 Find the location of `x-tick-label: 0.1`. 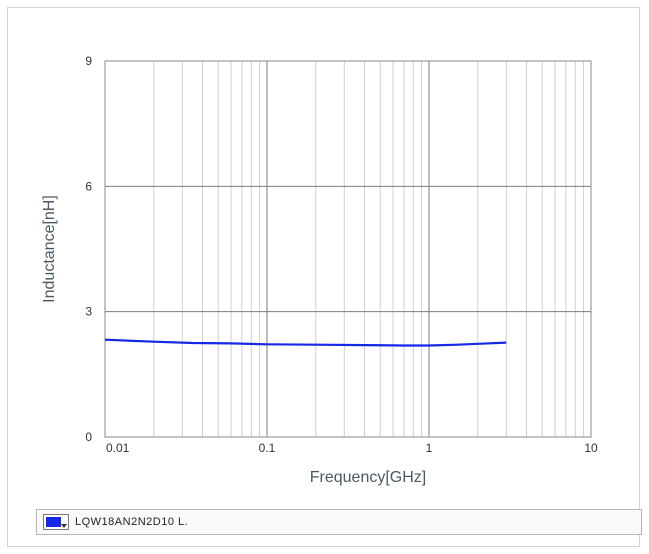

x-tick-label: 0.1 is located at coordinates (267, 448).